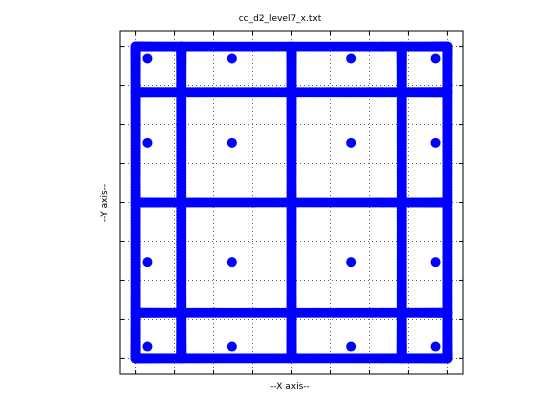 The image size is (560, 420). What do you see at coordinates (280, 19) in the screenshot?
I see `chart-title: cc_d2_level7_x.txt` at bounding box center [280, 19].